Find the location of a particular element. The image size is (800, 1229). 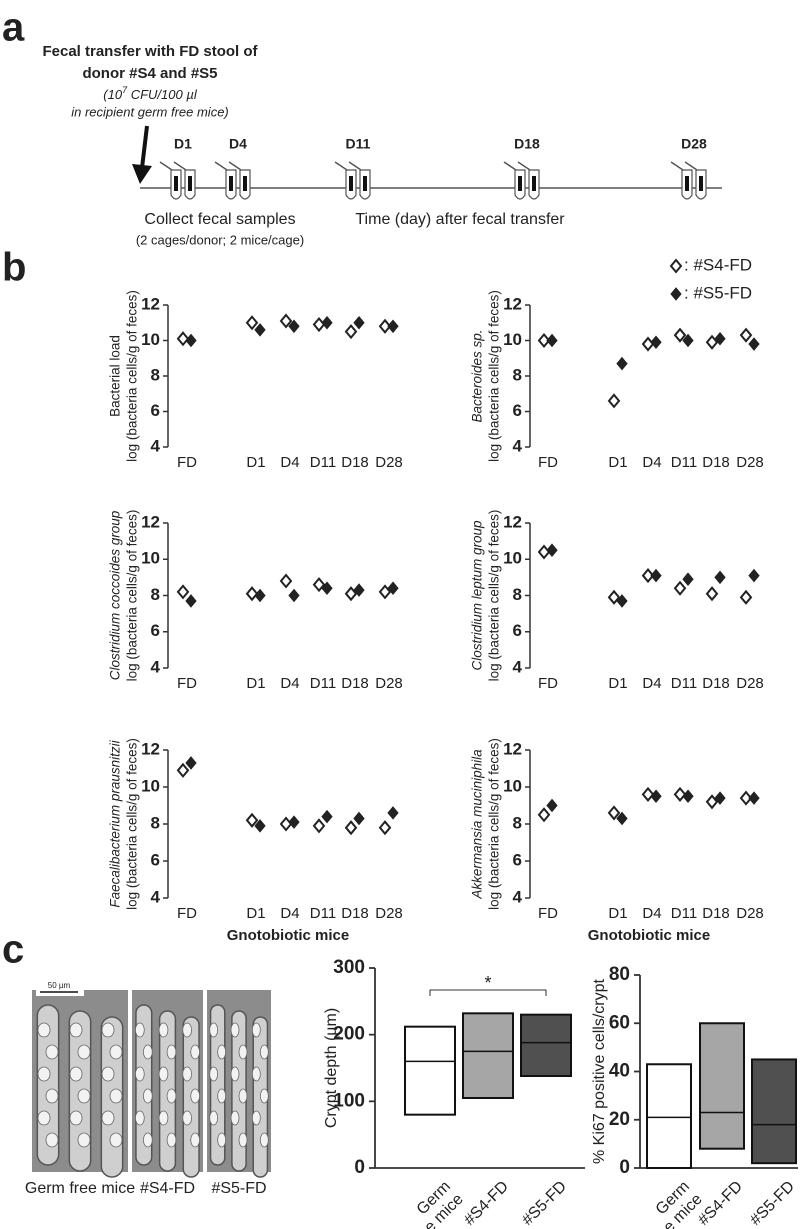

panel-label: b is located at coordinates (14, 268).